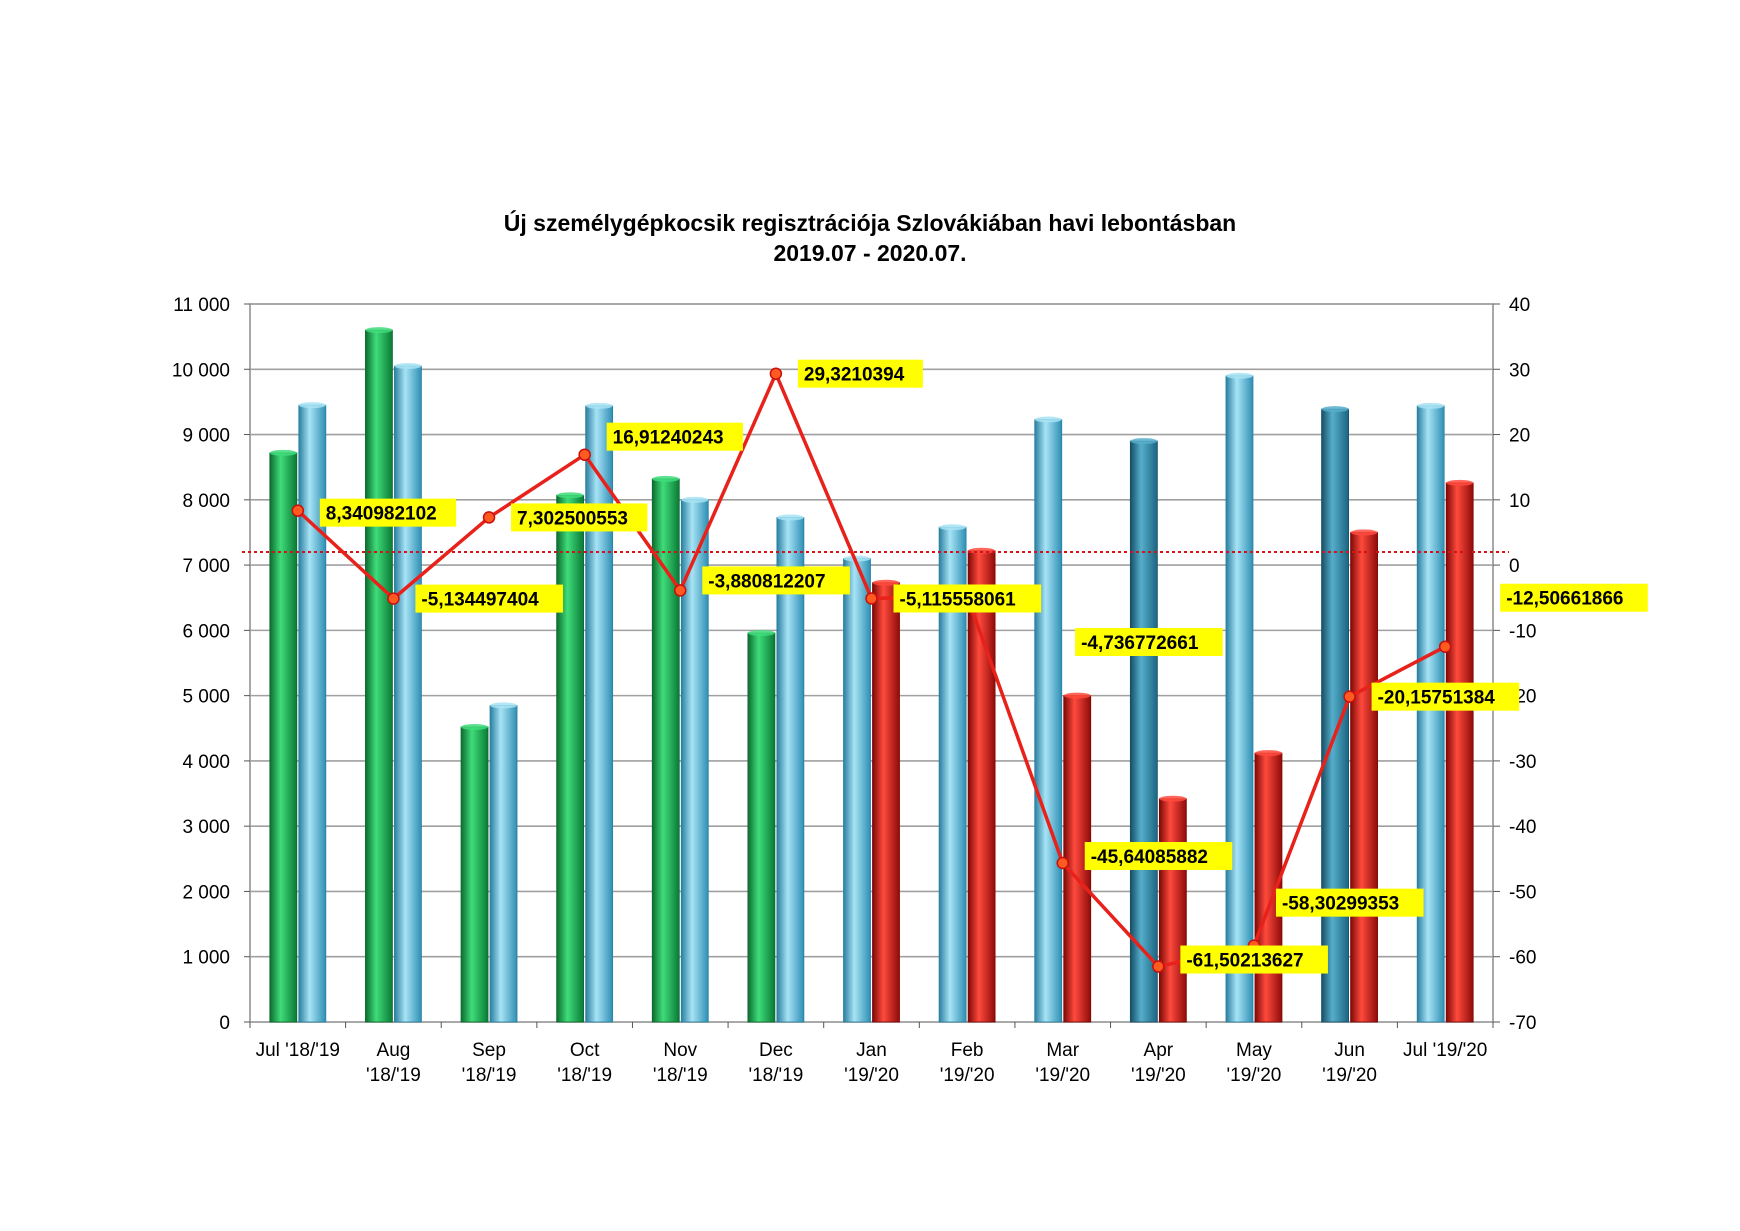  Describe the element at coordinates (206, 958) in the screenshot. I see `y-left-tick-label: 1 000` at that location.